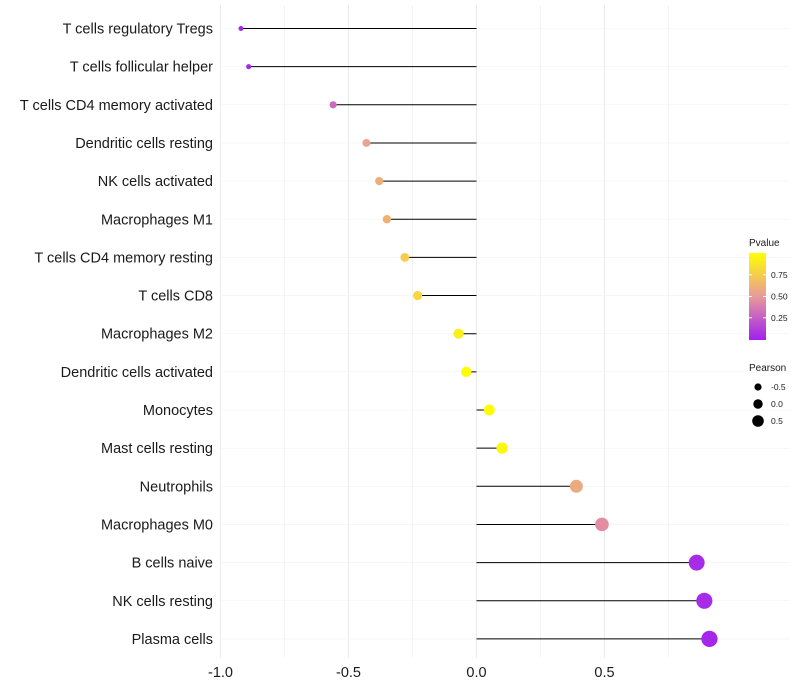 This screenshot has width=800, height=700. Describe the element at coordinates (176, 487) in the screenshot. I see `category-label-12: Neutrophils` at that location.